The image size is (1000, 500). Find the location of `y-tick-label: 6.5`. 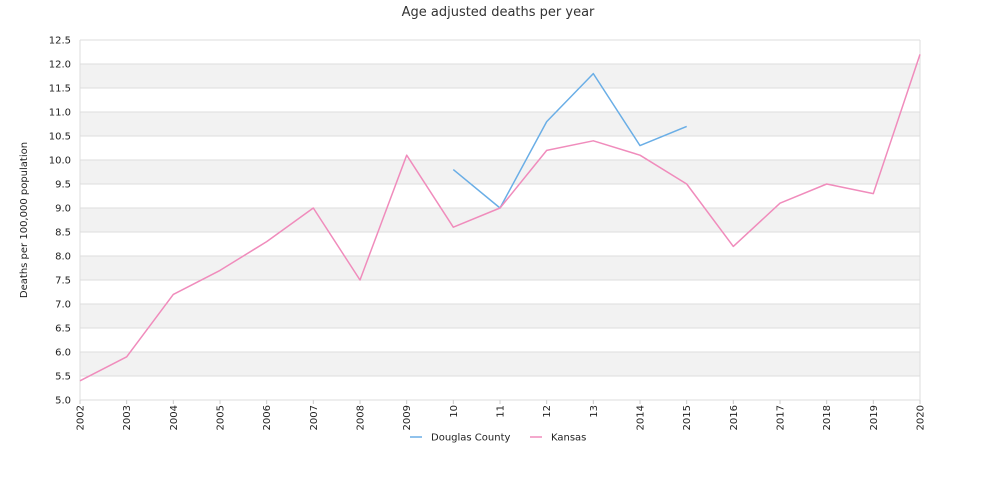

y-tick-label: 6.5 is located at coordinates (63, 329).